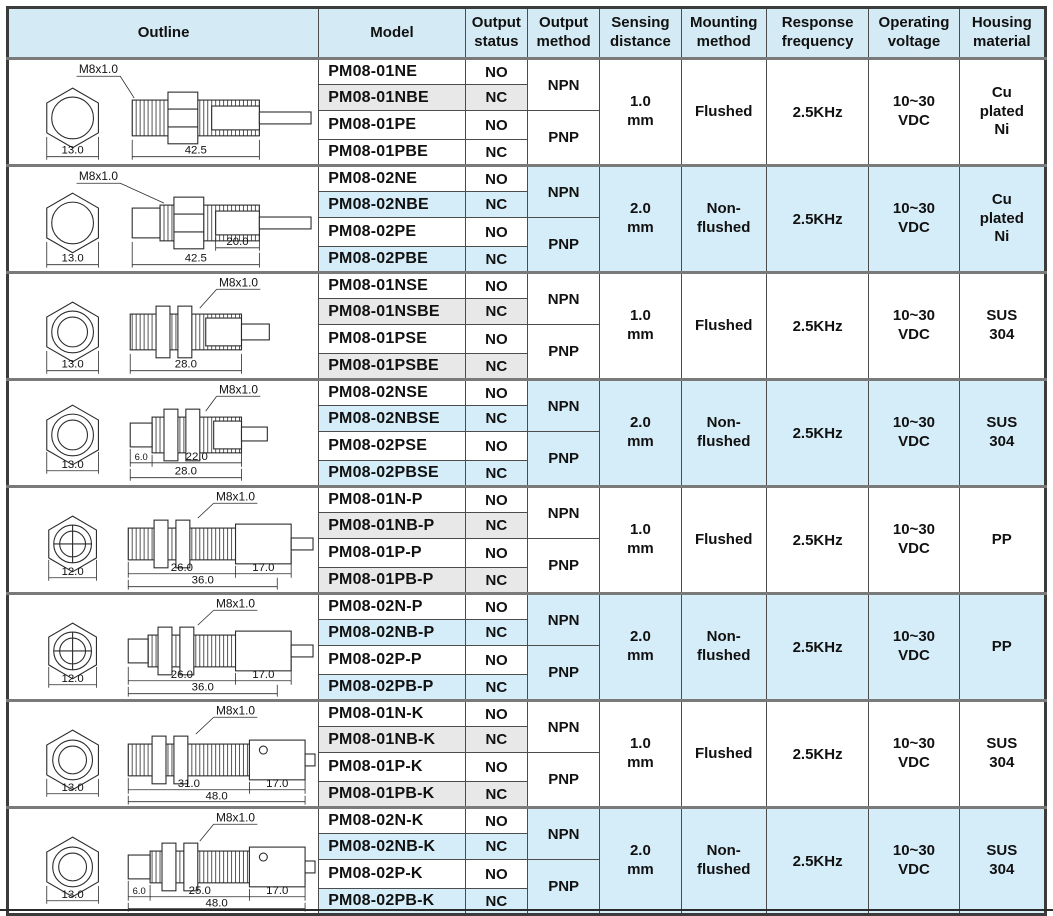  What do you see at coordinates (195, 151) in the screenshot?
I see `svg-text: 42.5` at bounding box center [195, 151].